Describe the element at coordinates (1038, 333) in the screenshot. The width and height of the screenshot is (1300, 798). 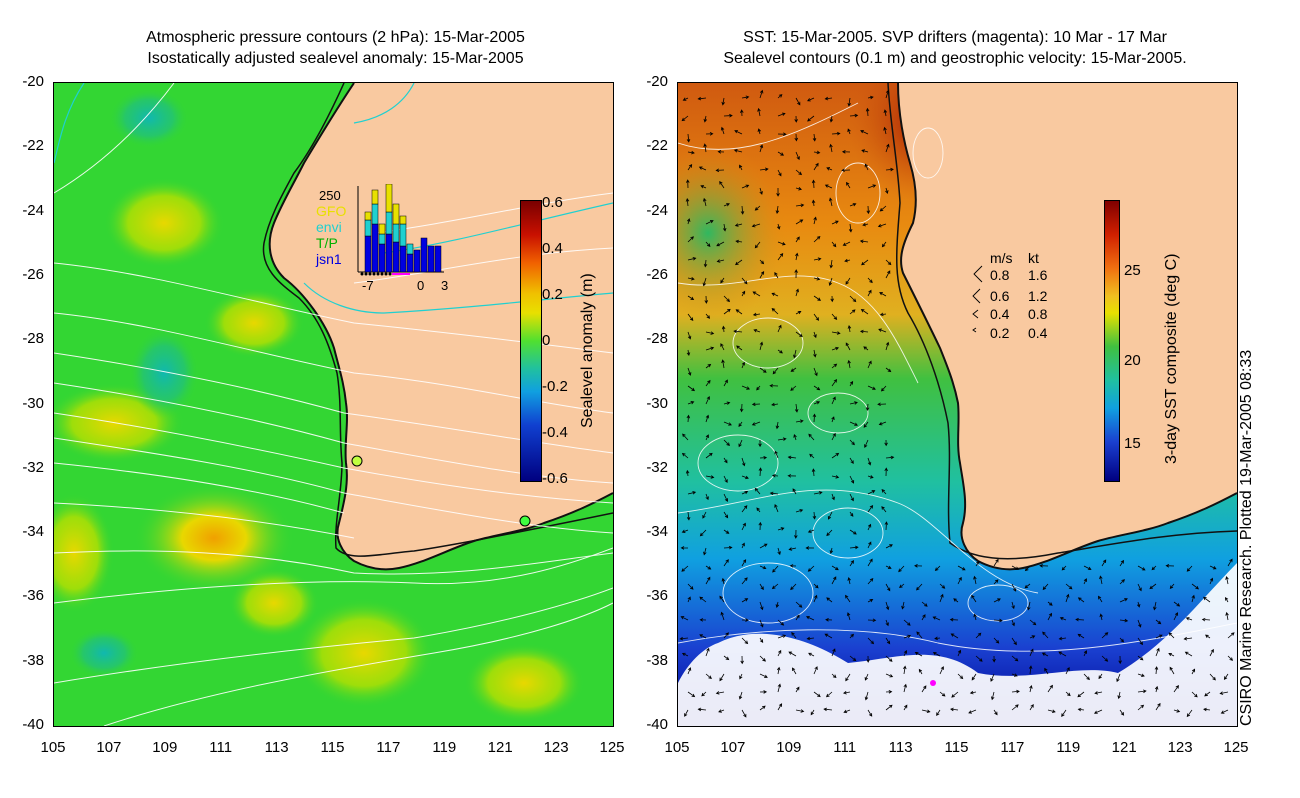
I see `velocity-legend-kt: 0.4` at that location.